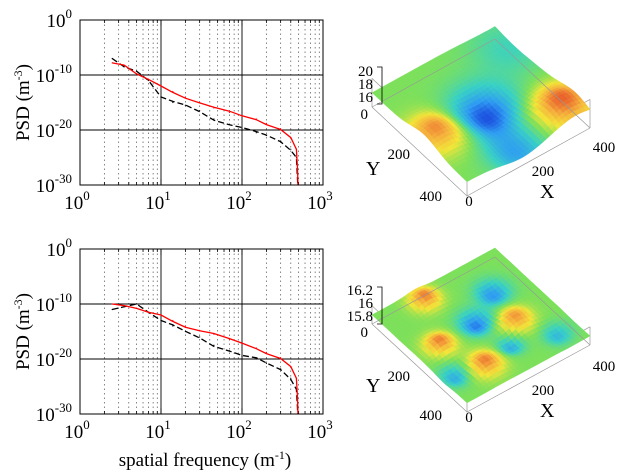 The width and height of the screenshot is (623, 475). I want to click on y-tick-label: 400, so click(431, 416).